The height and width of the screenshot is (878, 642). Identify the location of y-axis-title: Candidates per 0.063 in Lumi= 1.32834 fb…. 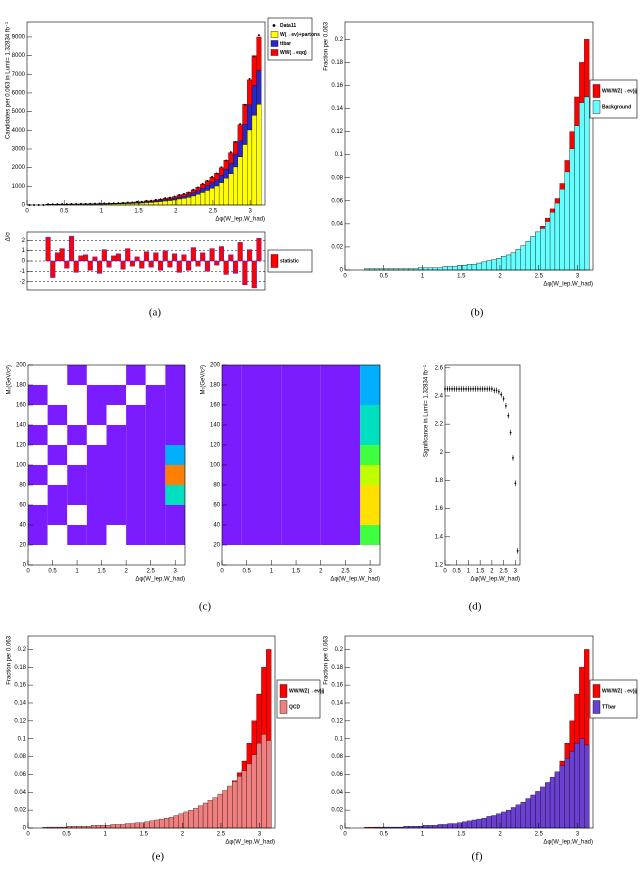
(9, 80).